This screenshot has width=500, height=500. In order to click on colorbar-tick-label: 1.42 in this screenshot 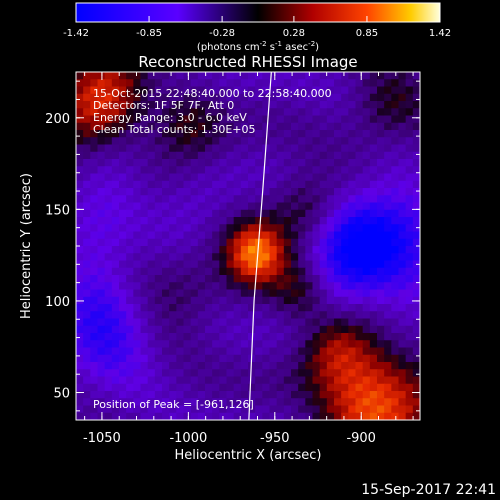, I will do `click(440, 33)`.